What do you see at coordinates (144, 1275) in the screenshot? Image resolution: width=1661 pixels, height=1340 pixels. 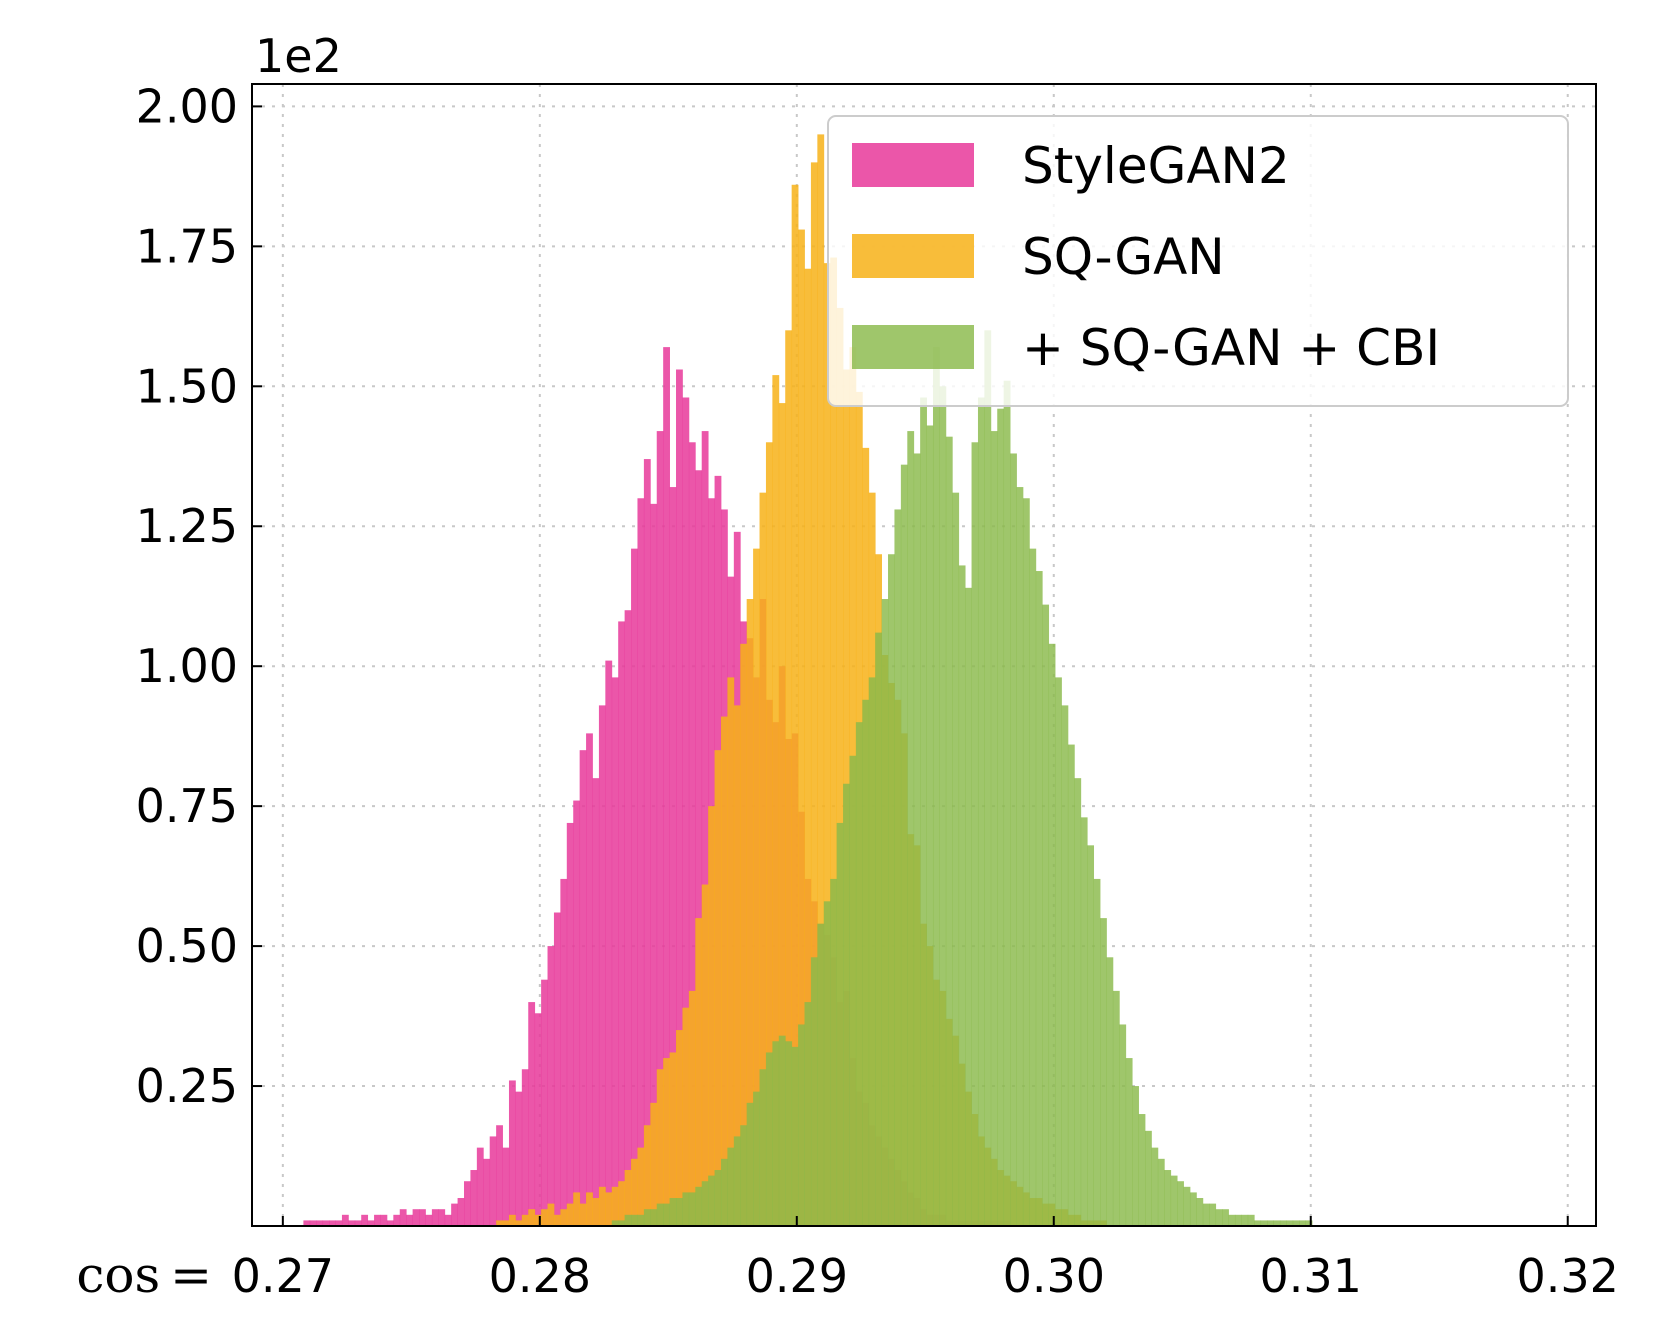 I see `x-axis-prefix: cos =` at bounding box center [144, 1275].